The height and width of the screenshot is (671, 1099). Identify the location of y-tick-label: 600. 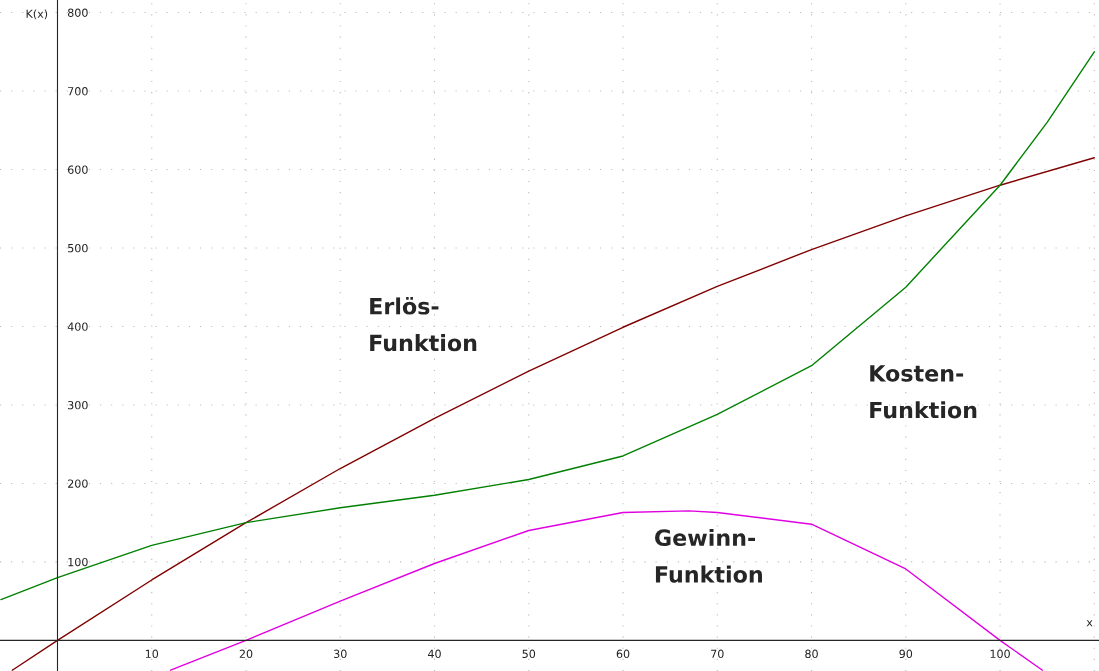
(77, 169).